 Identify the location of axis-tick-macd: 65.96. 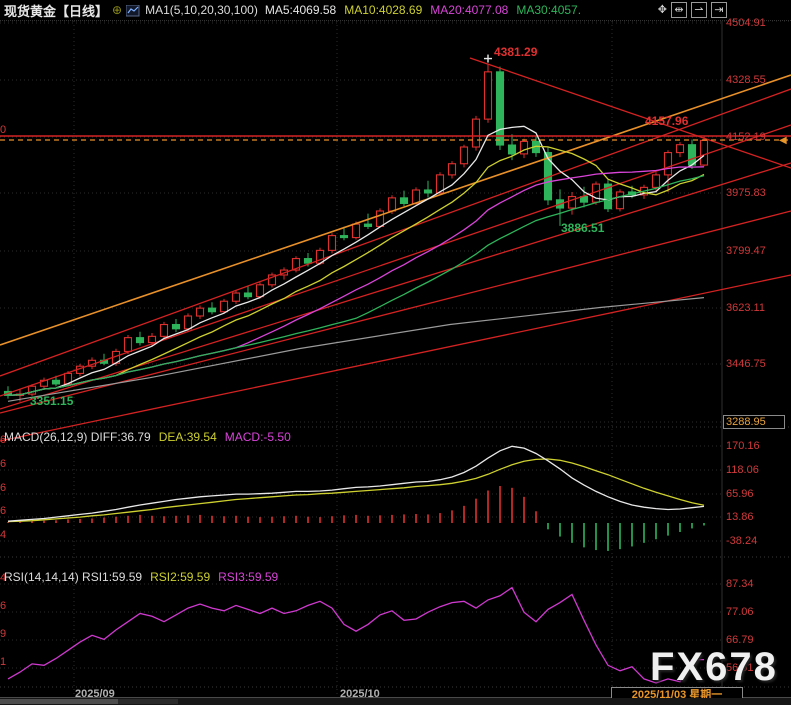
(740, 494).